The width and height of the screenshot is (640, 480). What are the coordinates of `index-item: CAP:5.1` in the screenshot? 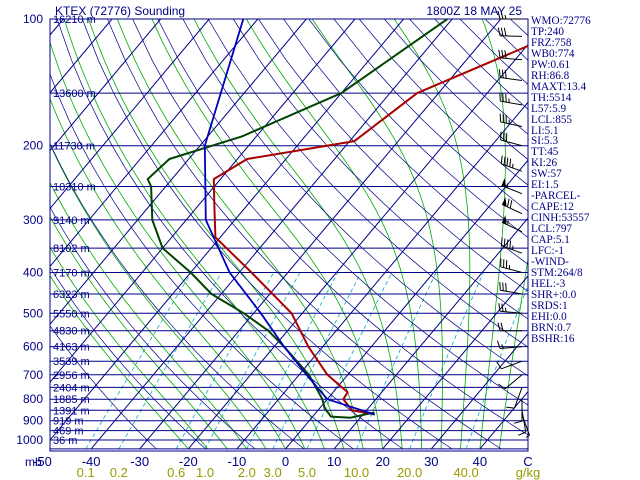 It's located at (550, 240).